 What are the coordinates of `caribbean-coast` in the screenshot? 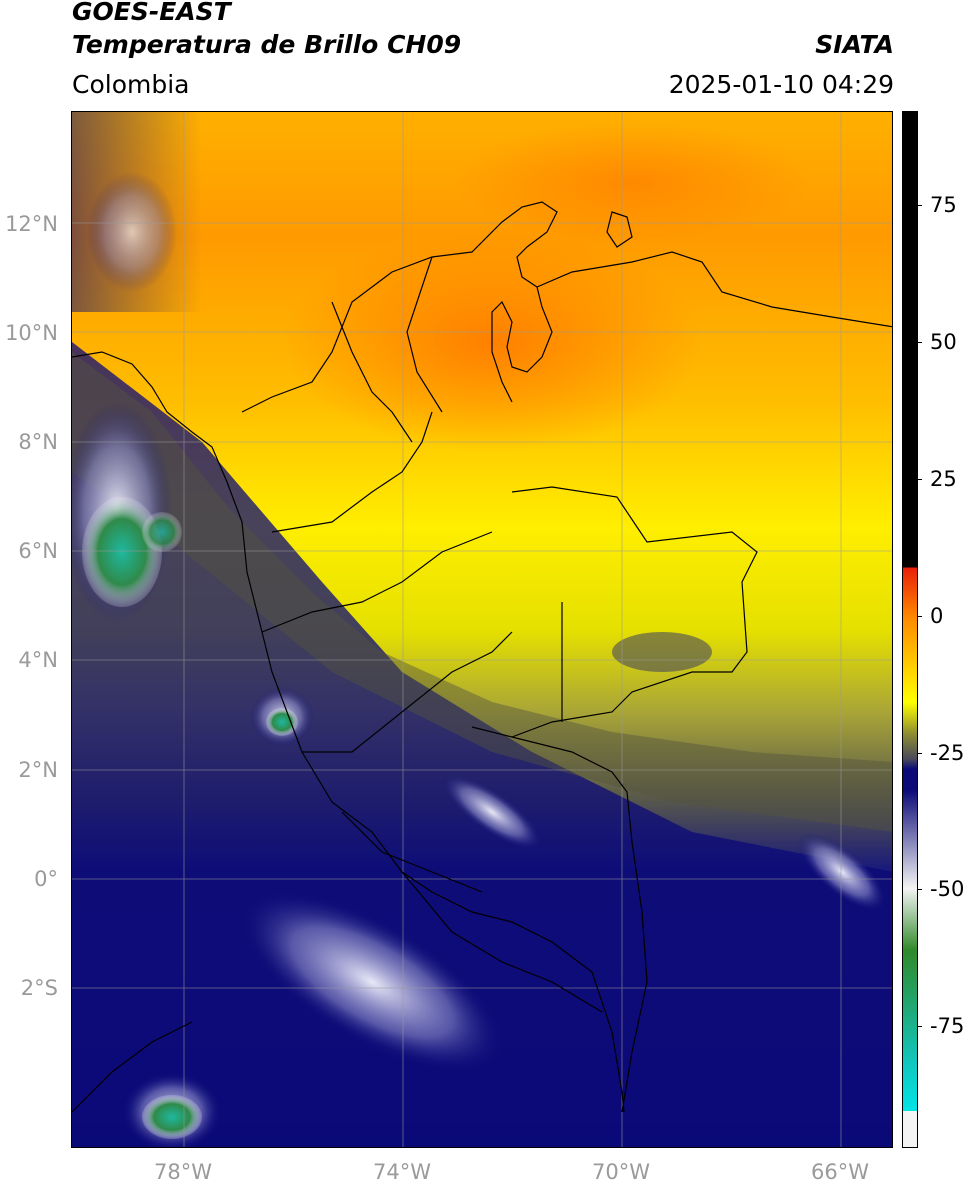 It's located at (399, 307).